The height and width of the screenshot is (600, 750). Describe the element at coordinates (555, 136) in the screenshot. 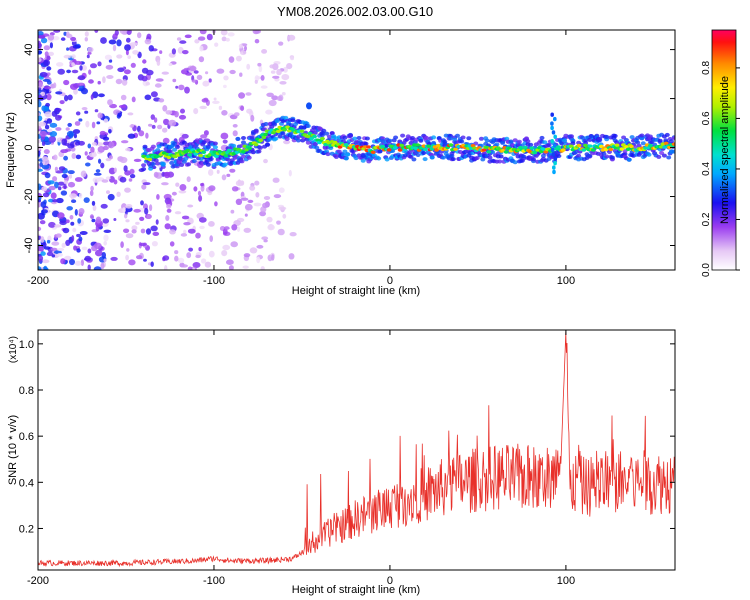

I see `spectrogram-spike` at that location.